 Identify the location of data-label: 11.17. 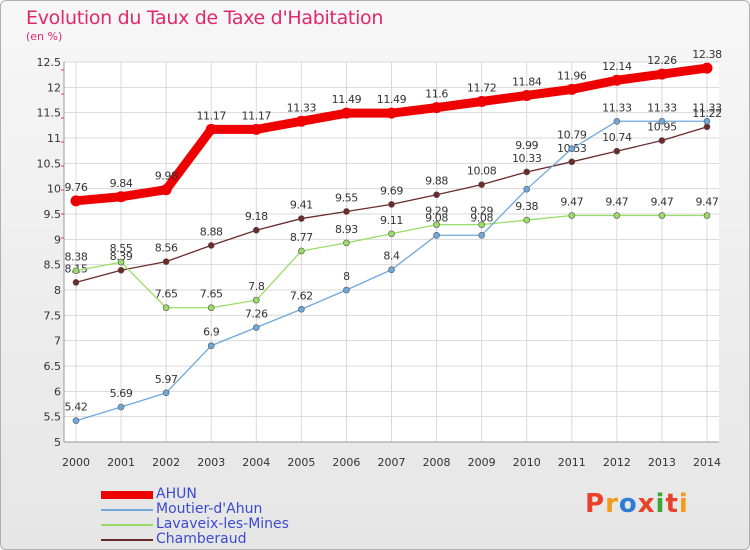
(211, 115).